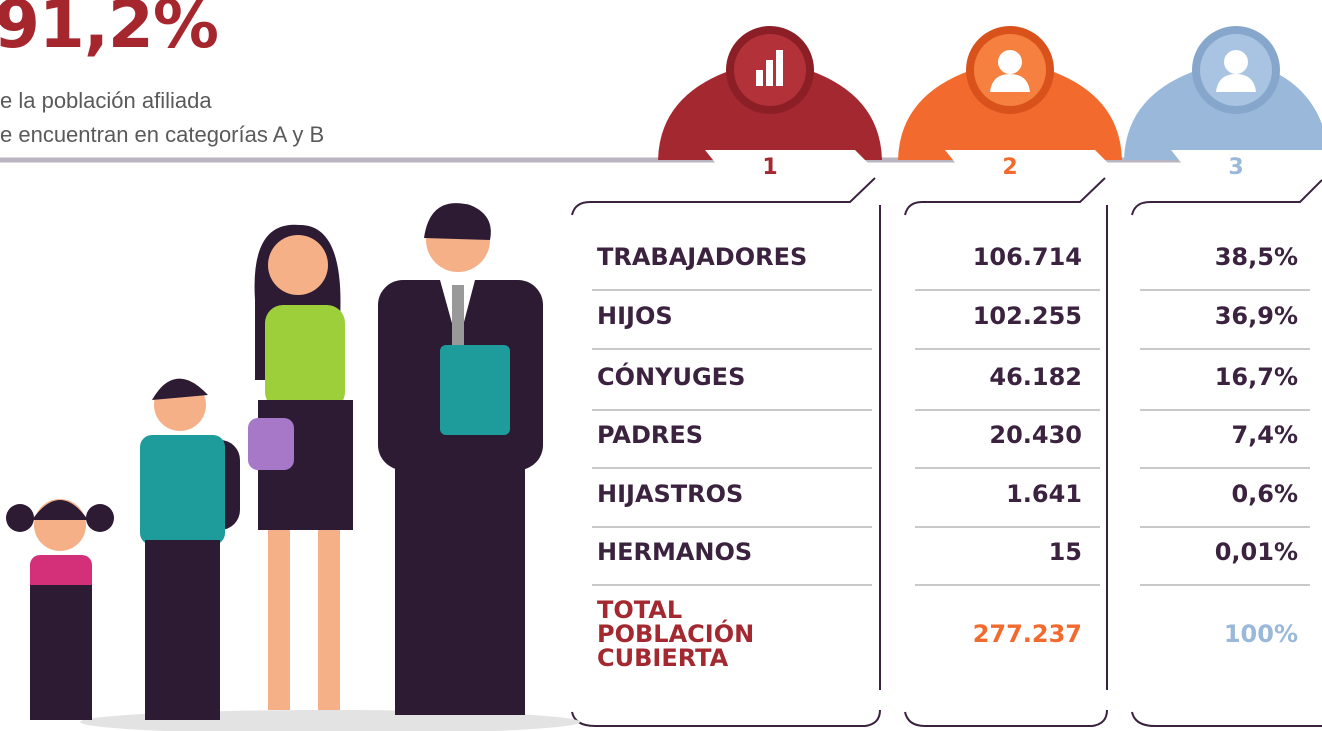  What do you see at coordinates (676, 634) in the screenshot?
I see `total-label: TOTAL POBLACIÓN CUBIERTA` at bounding box center [676, 634].